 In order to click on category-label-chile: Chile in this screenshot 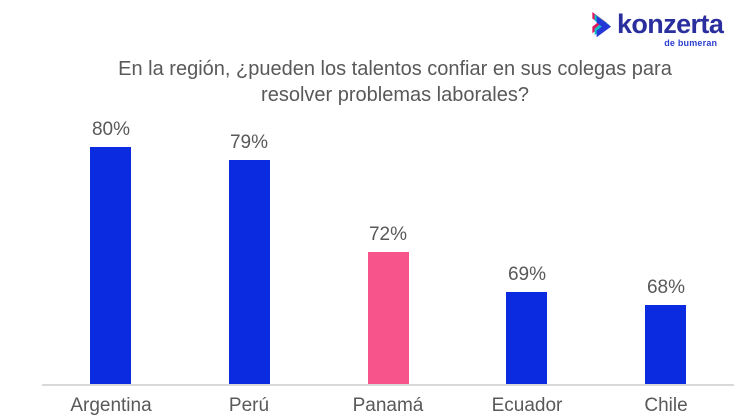, I will do `click(666, 405)`.